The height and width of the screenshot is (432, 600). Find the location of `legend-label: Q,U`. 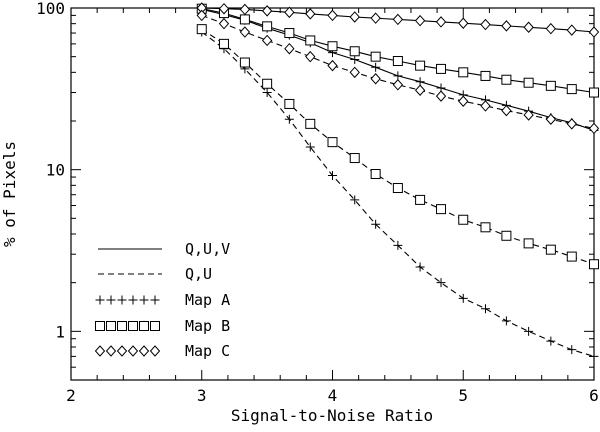

legend-label: Q,U is located at coordinates (198, 274).